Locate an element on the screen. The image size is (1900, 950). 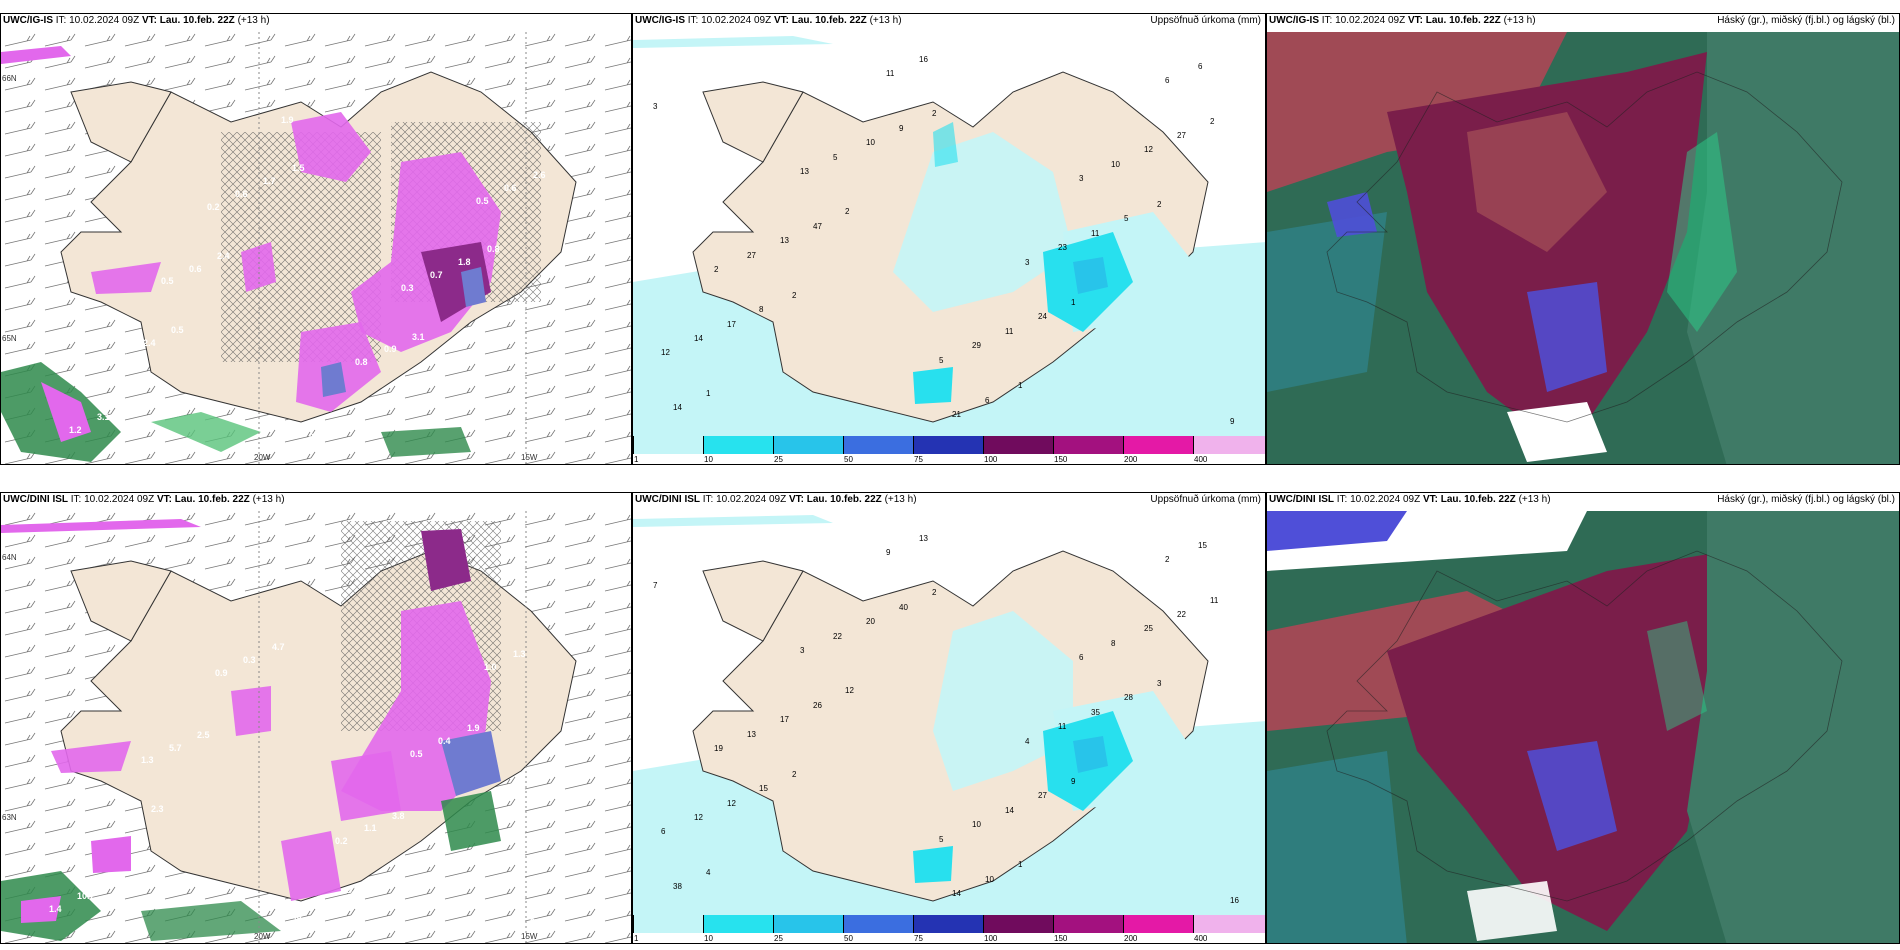
lat-label-63n: 63N is located at coordinates (9, 817).